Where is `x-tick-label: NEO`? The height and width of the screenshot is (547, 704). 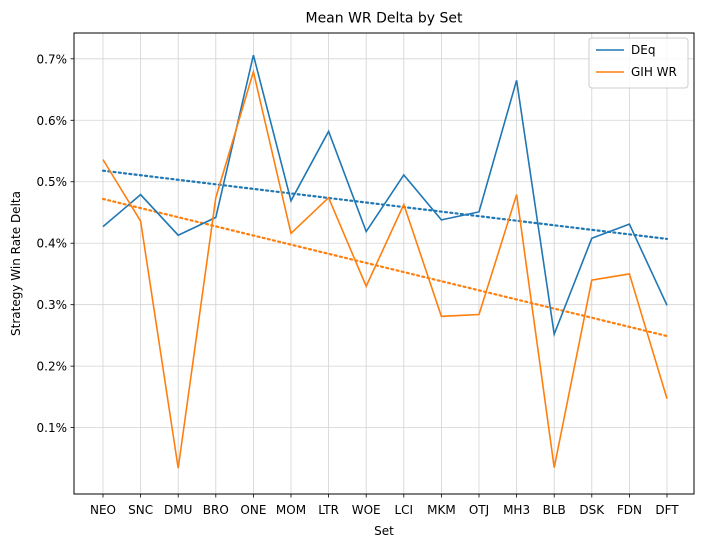 x-tick-label: NEO is located at coordinates (103, 510).